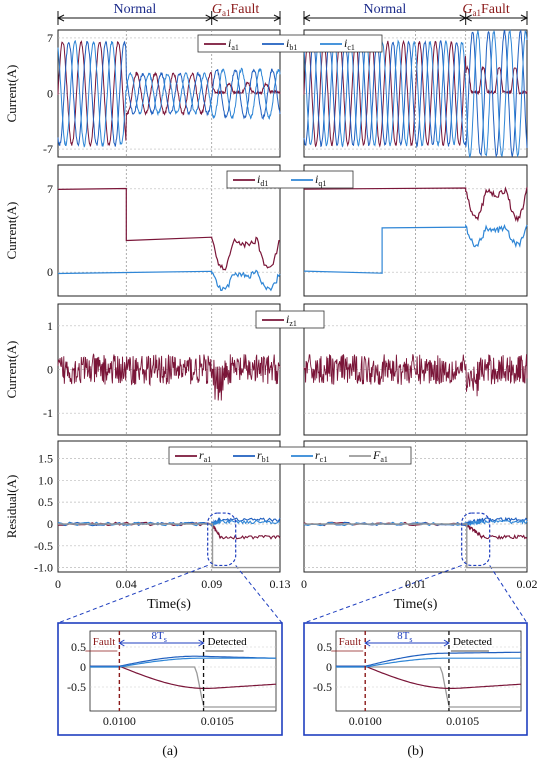 This screenshot has height=764, width=550. What do you see at coordinates (45, 458) in the screenshot?
I see `y-tick-label: 1.5` at bounding box center [45, 458].